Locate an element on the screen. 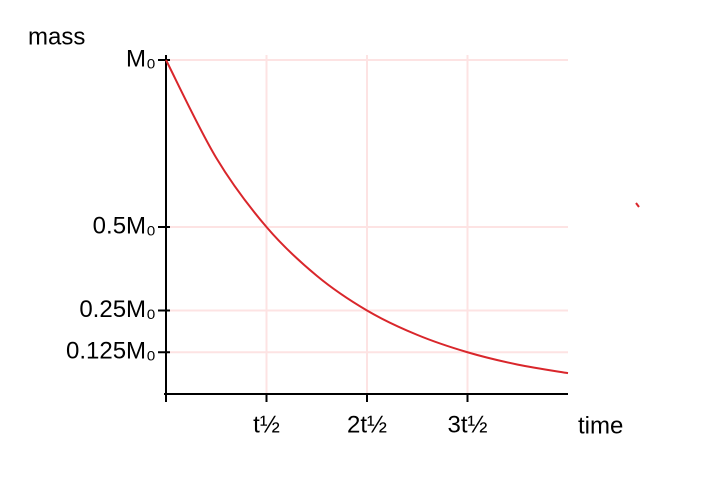  x-tick-label: 3t½ is located at coordinates (467, 424).